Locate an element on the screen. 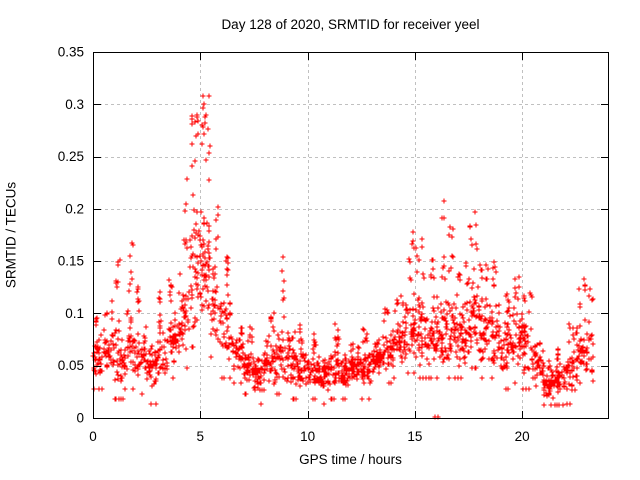  x-tick-label: 10 is located at coordinates (307, 436).